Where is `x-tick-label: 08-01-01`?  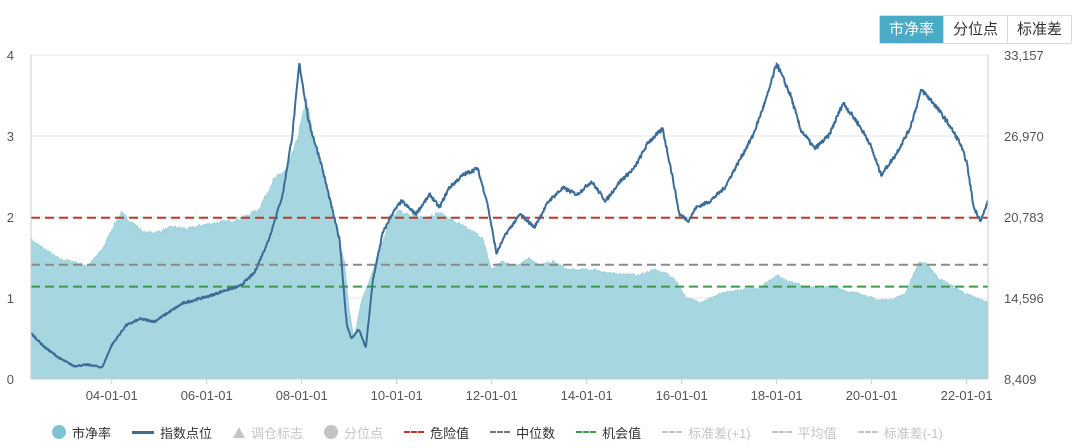 x-tick-label: 08-01-01 is located at coordinates (302, 395).